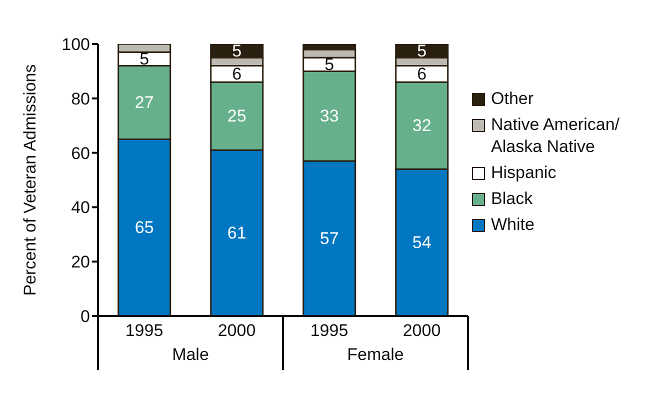 The image size is (658, 411). I want to click on data-label: 33, so click(329, 116).